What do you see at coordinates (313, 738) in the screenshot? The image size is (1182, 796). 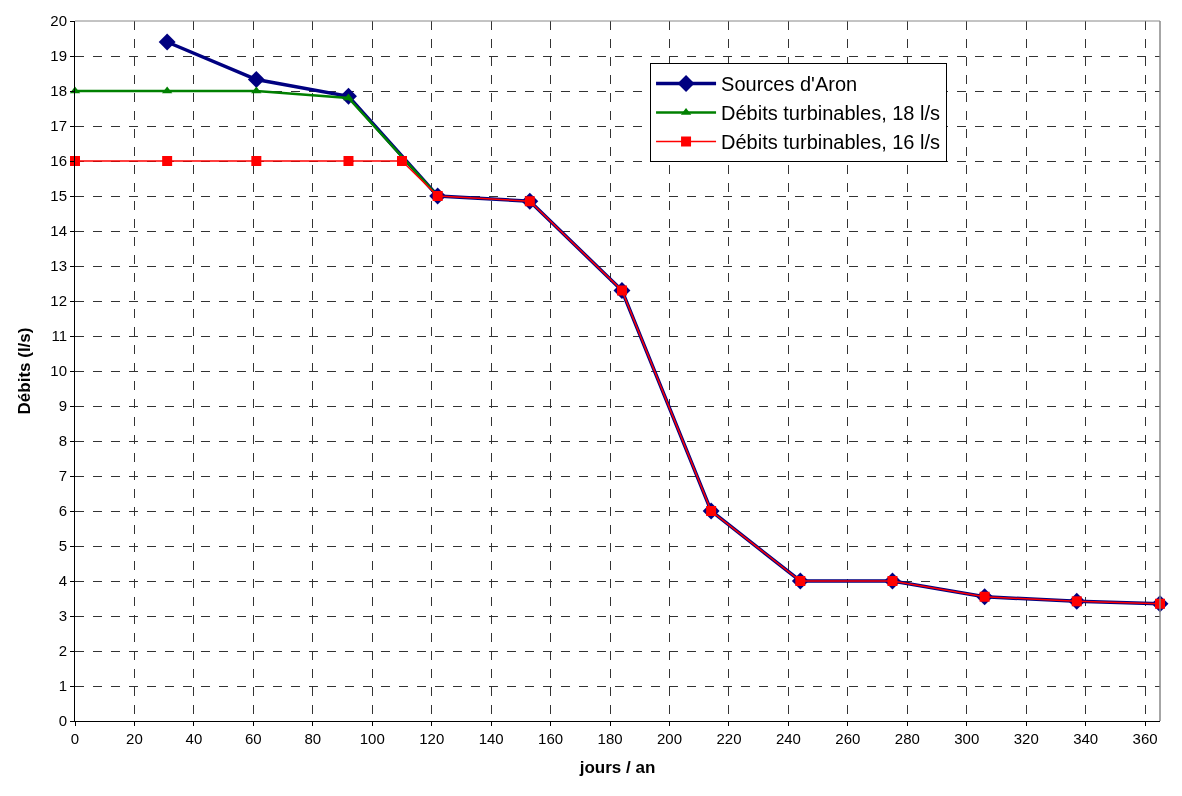 I see `x-tick-label: 80` at bounding box center [313, 738].